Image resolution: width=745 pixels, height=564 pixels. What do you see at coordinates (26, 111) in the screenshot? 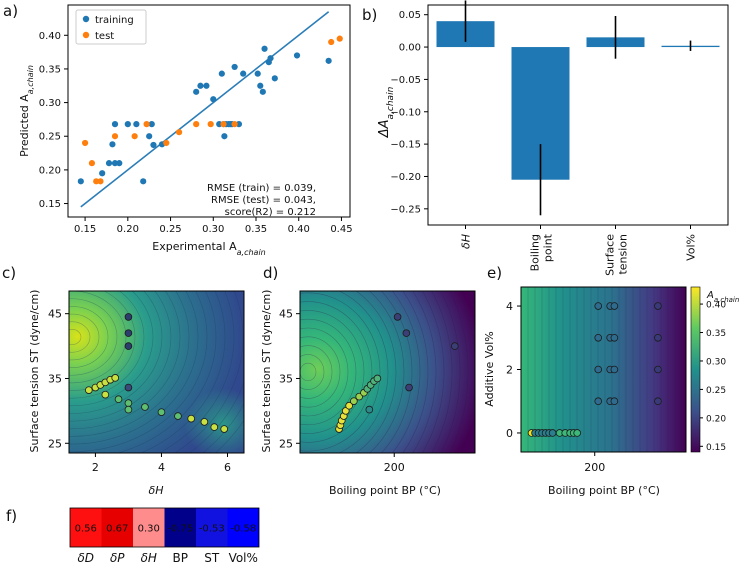
I see `panel-a-ylabel: Predicted Aa,chain` at bounding box center [26, 111].